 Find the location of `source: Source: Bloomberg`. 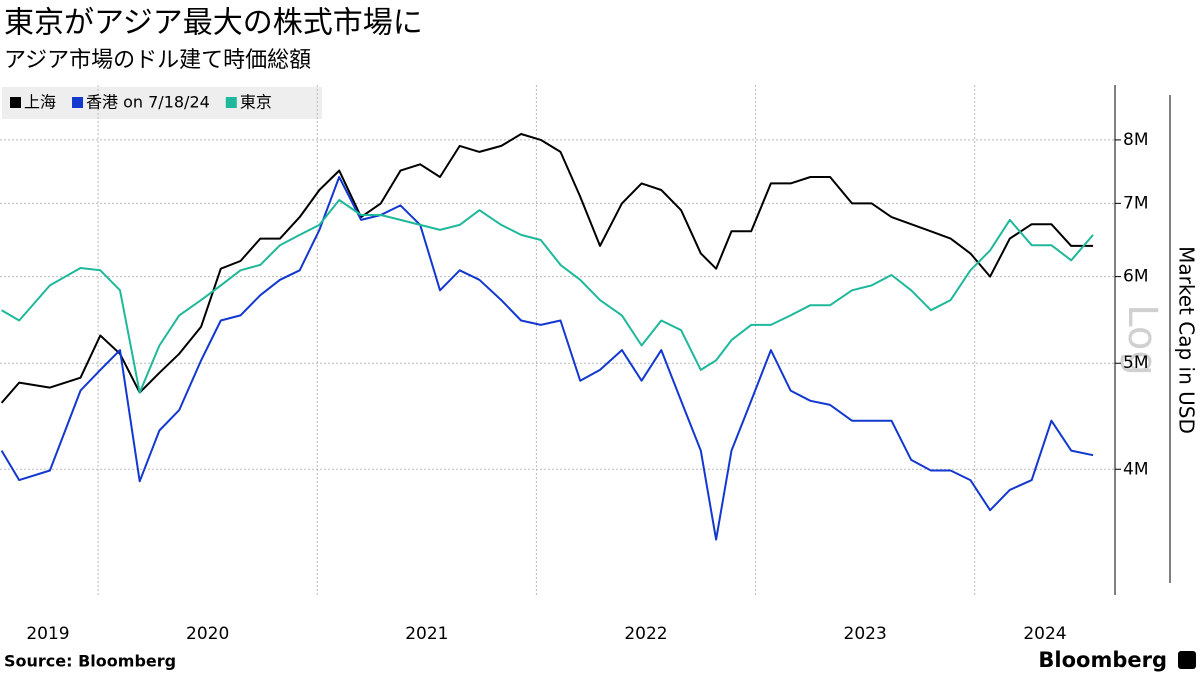

source: Source: Bloomberg is located at coordinates (90, 661).